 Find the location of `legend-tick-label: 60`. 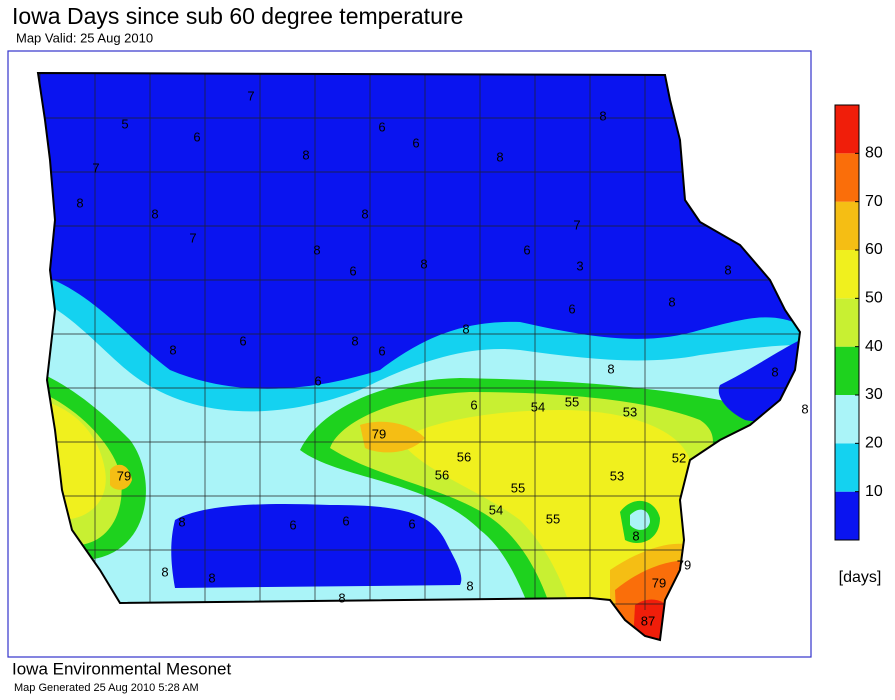

legend-tick-label: 60 is located at coordinates (874, 249).